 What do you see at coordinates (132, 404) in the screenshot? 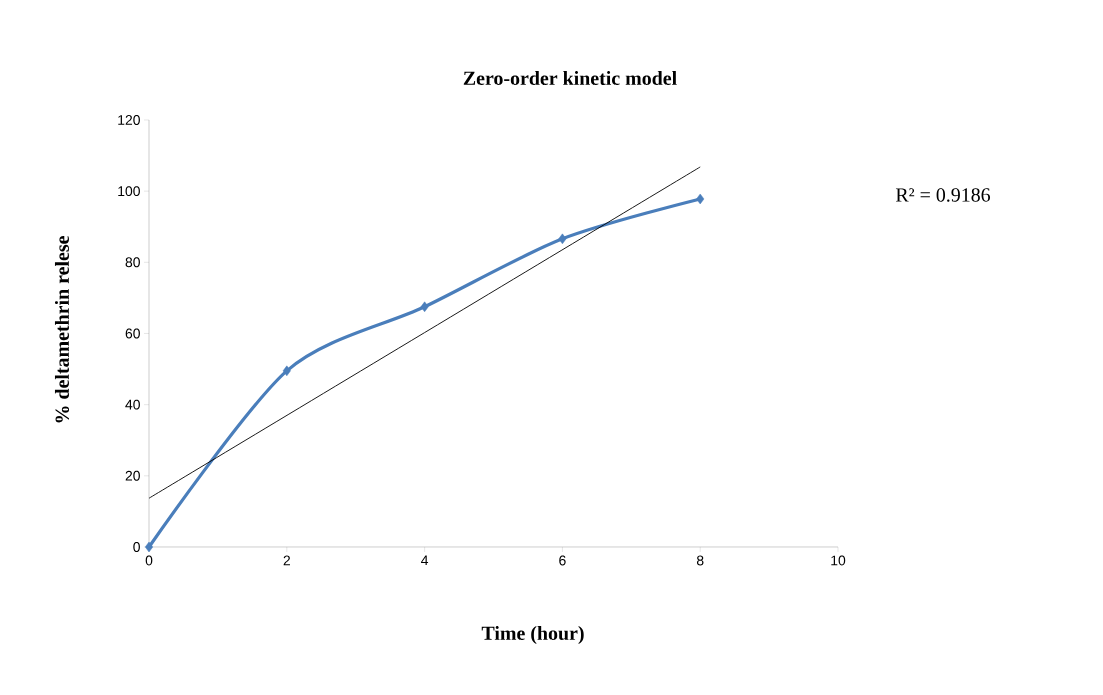
I see `y-tick-label: 40` at bounding box center [132, 404].